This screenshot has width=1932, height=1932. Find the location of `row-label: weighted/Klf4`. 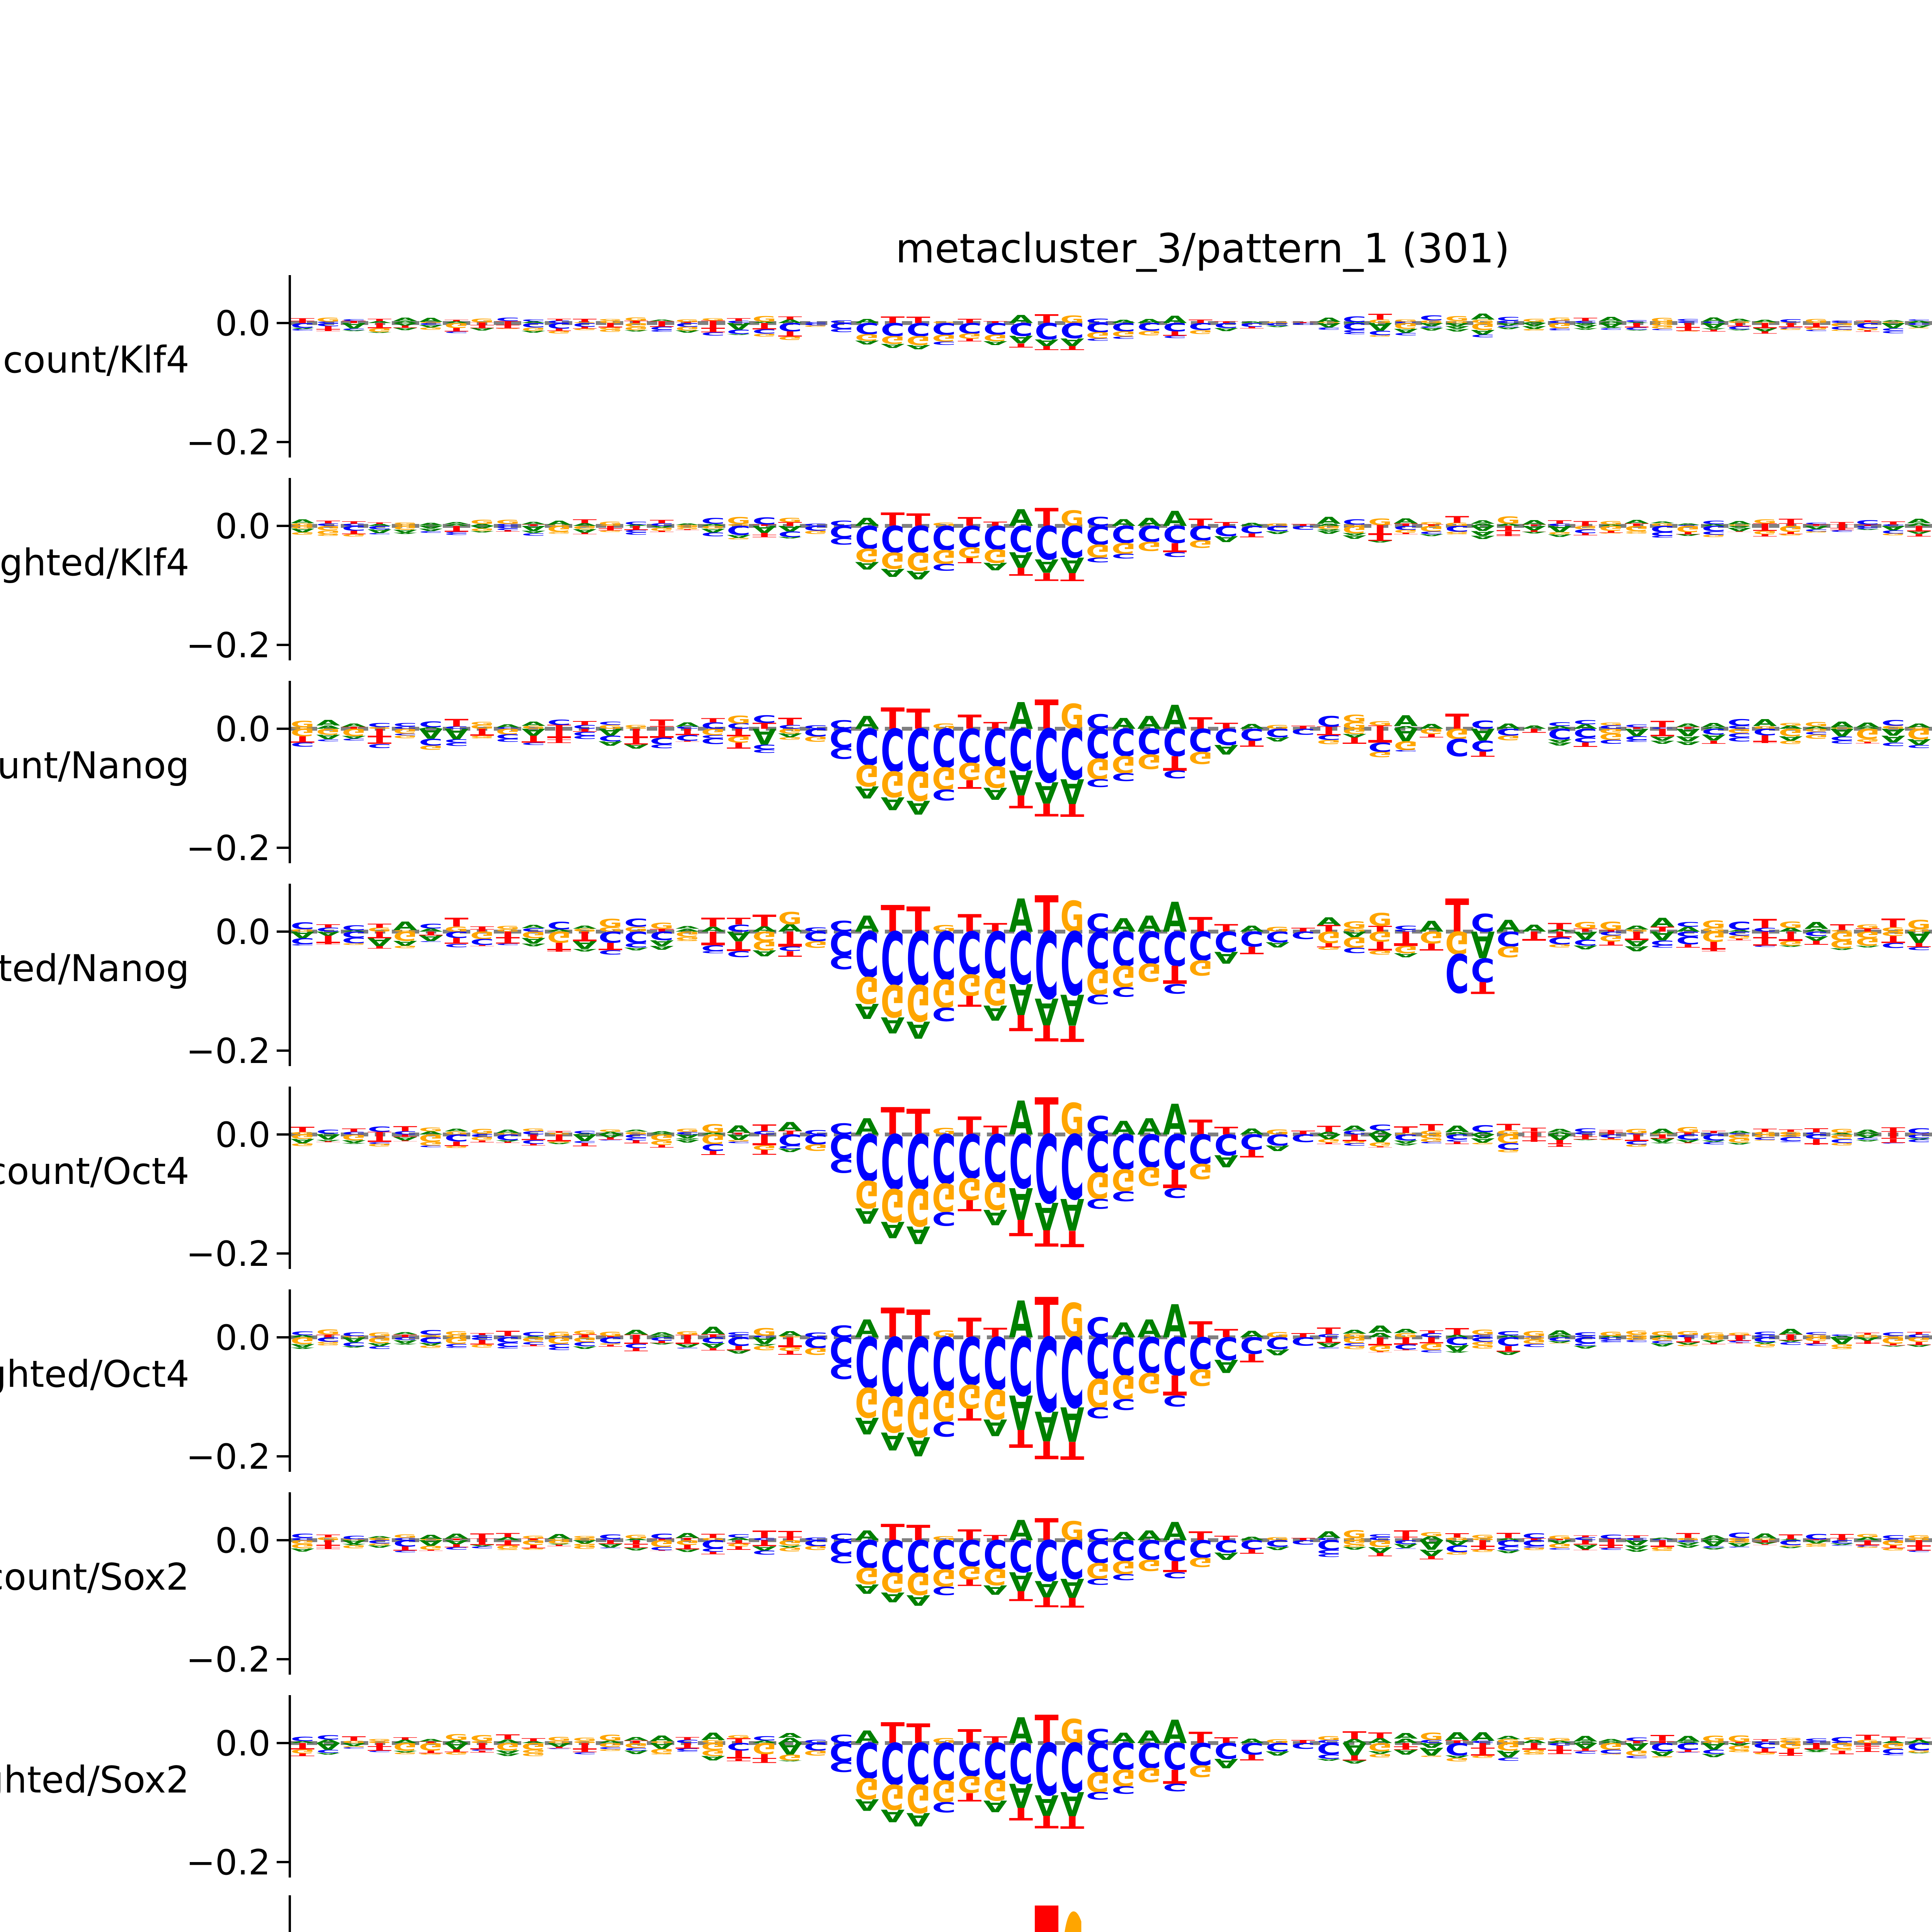

row-label: weighted/Klf4 is located at coordinates (94, 563).